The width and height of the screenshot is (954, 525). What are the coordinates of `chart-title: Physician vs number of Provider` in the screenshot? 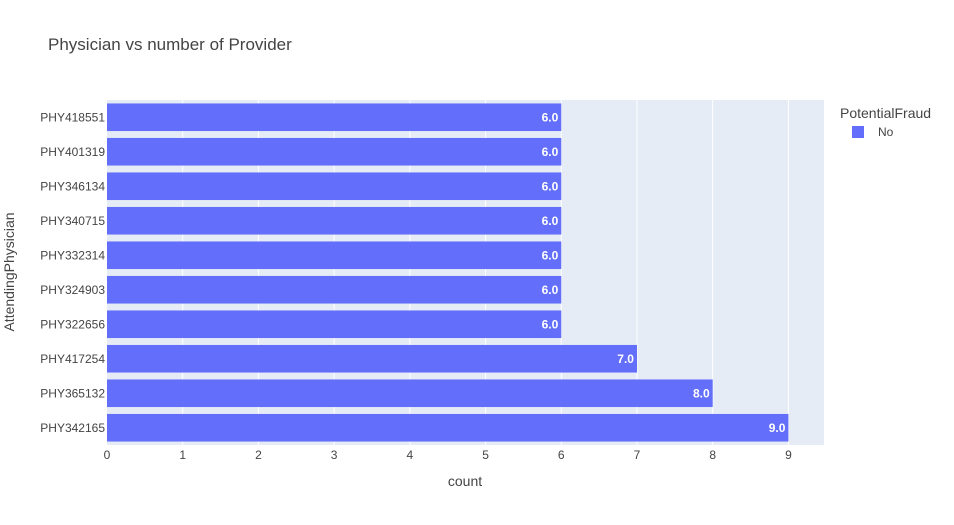 It's located at (170, 44).